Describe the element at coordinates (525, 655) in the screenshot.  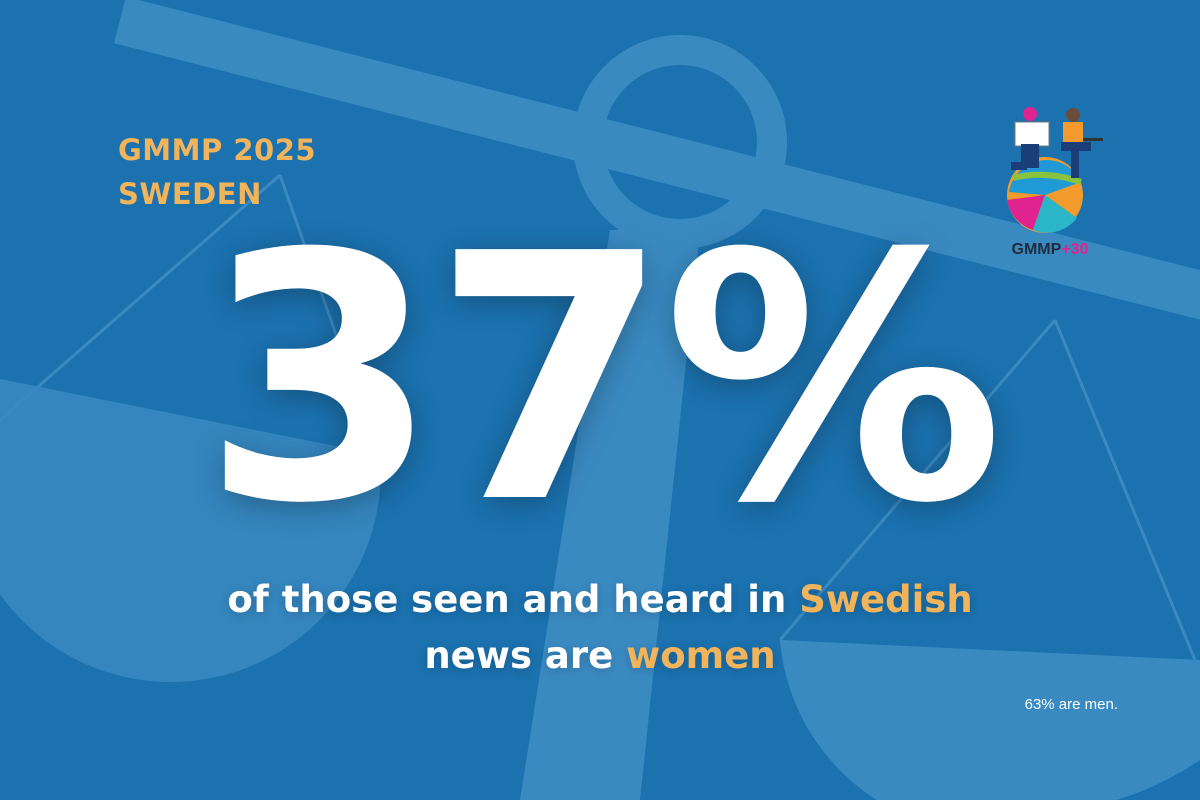
I see `caption-text-2: news are` at that location.